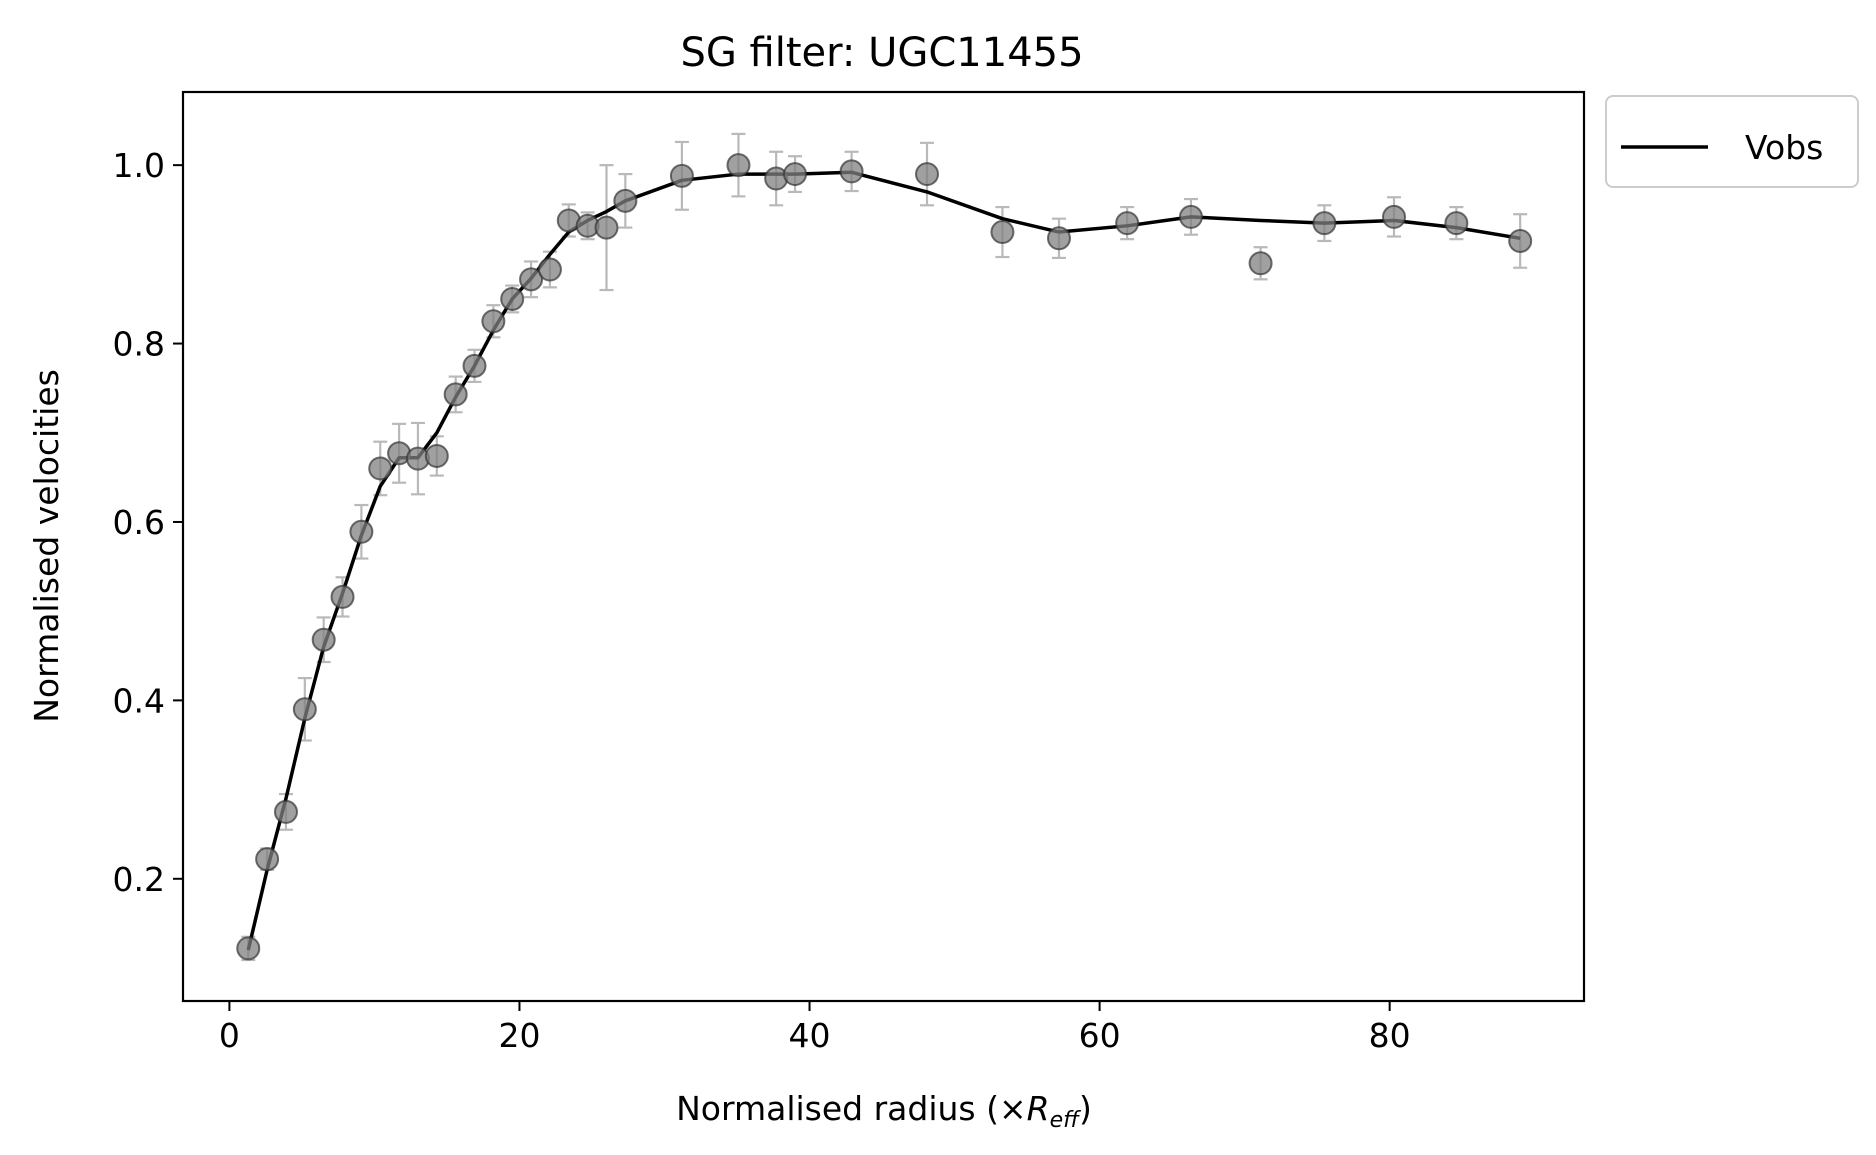  I want to click on legend-item-label: Vobs, so click(1784, 147).